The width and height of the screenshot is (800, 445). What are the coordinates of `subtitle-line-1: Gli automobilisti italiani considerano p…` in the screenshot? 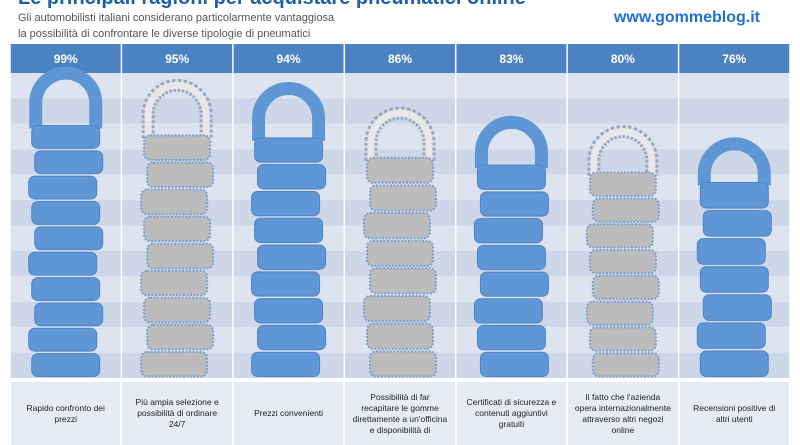 It's located at (176, 18).